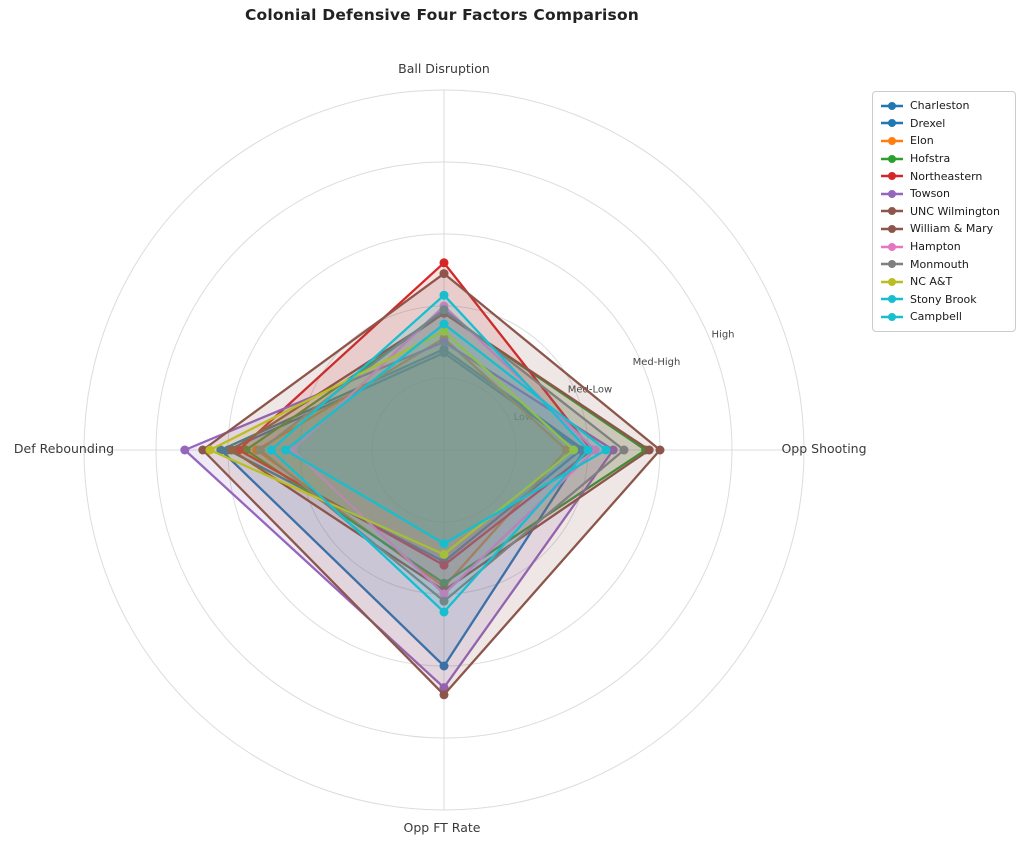  Describe the element at coordinates (940, 106) in the screenshot. I see `legend-label: Charleston` at that location.